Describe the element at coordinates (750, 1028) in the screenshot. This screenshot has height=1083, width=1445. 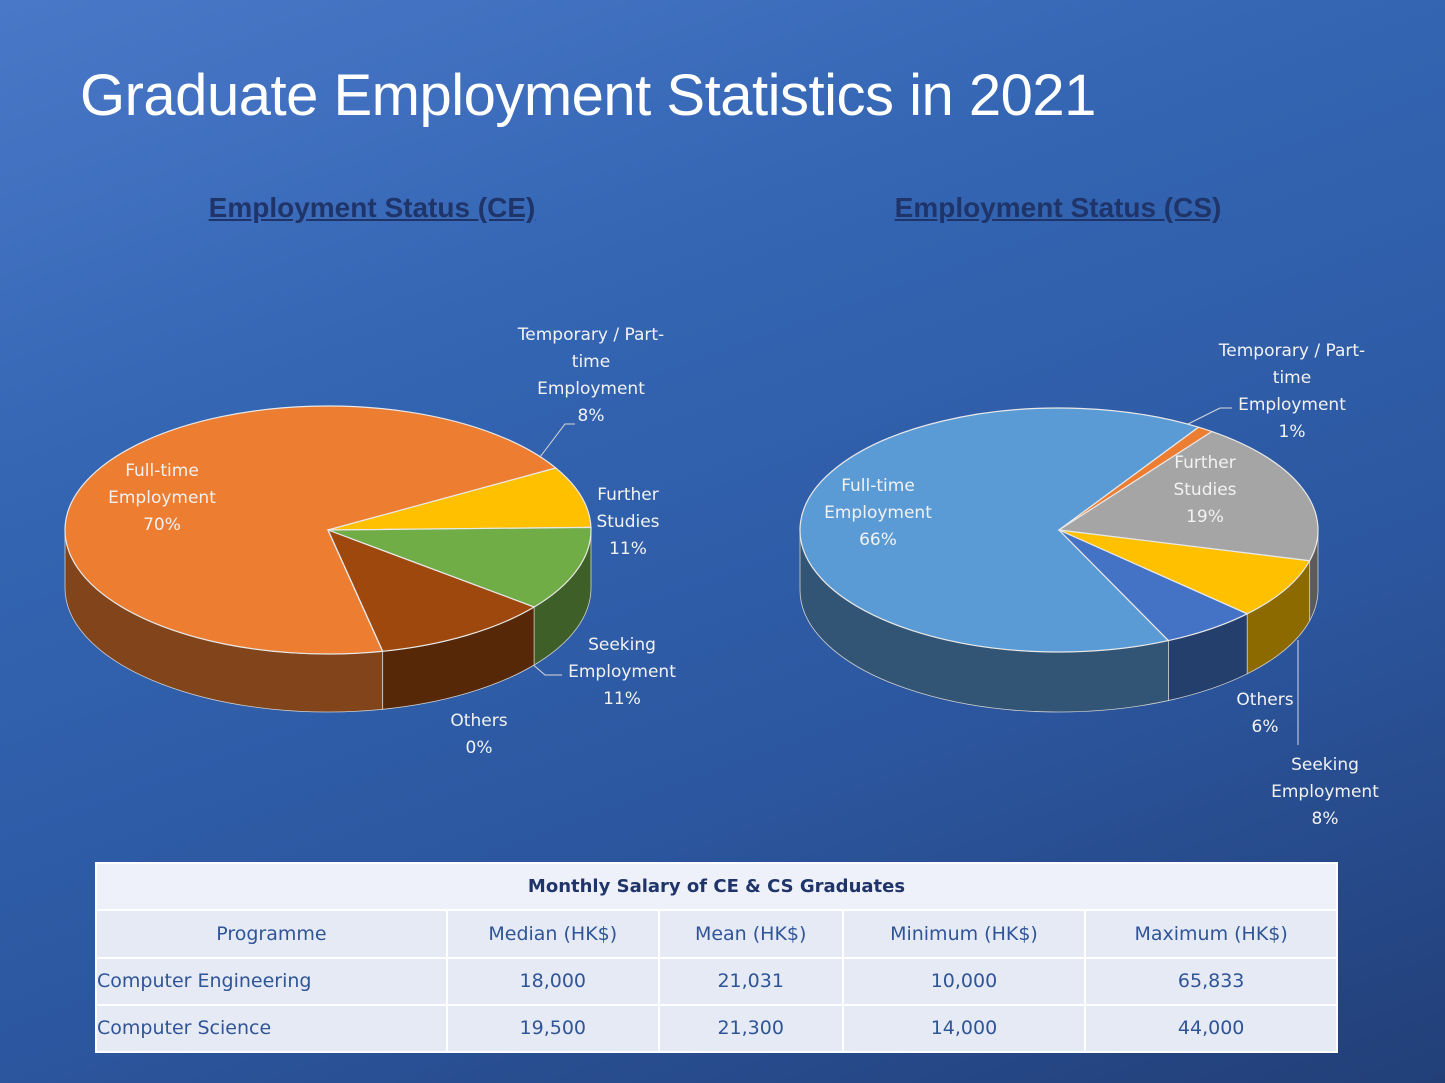
I see `table-cell: 21,300` at that location.